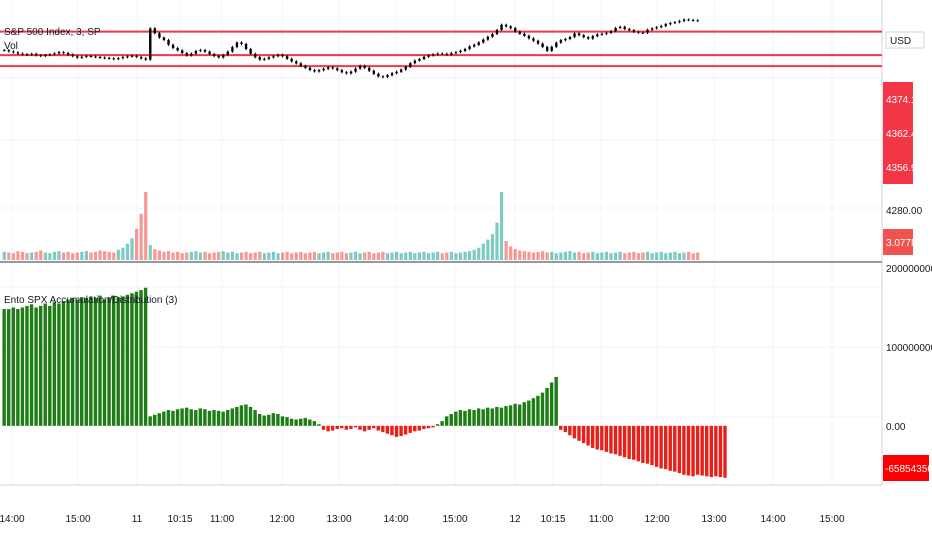  I want to click on price-pane, so click(441, 48).